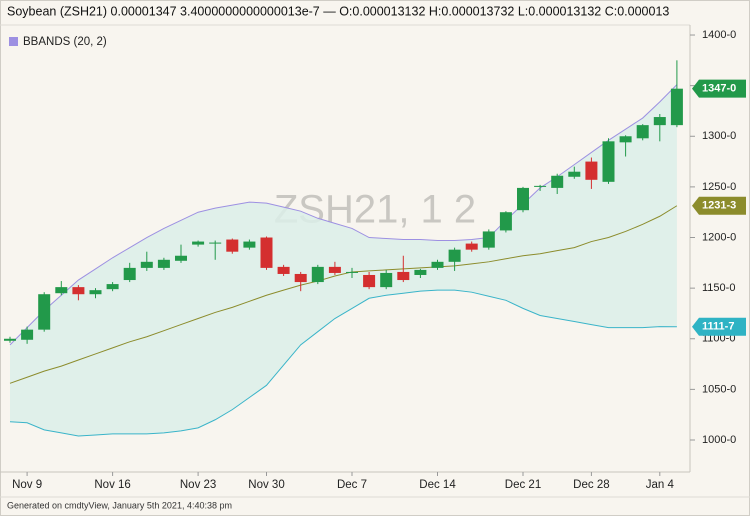  I want to click on price-tag-label: 1347-0, so click(719, 89).